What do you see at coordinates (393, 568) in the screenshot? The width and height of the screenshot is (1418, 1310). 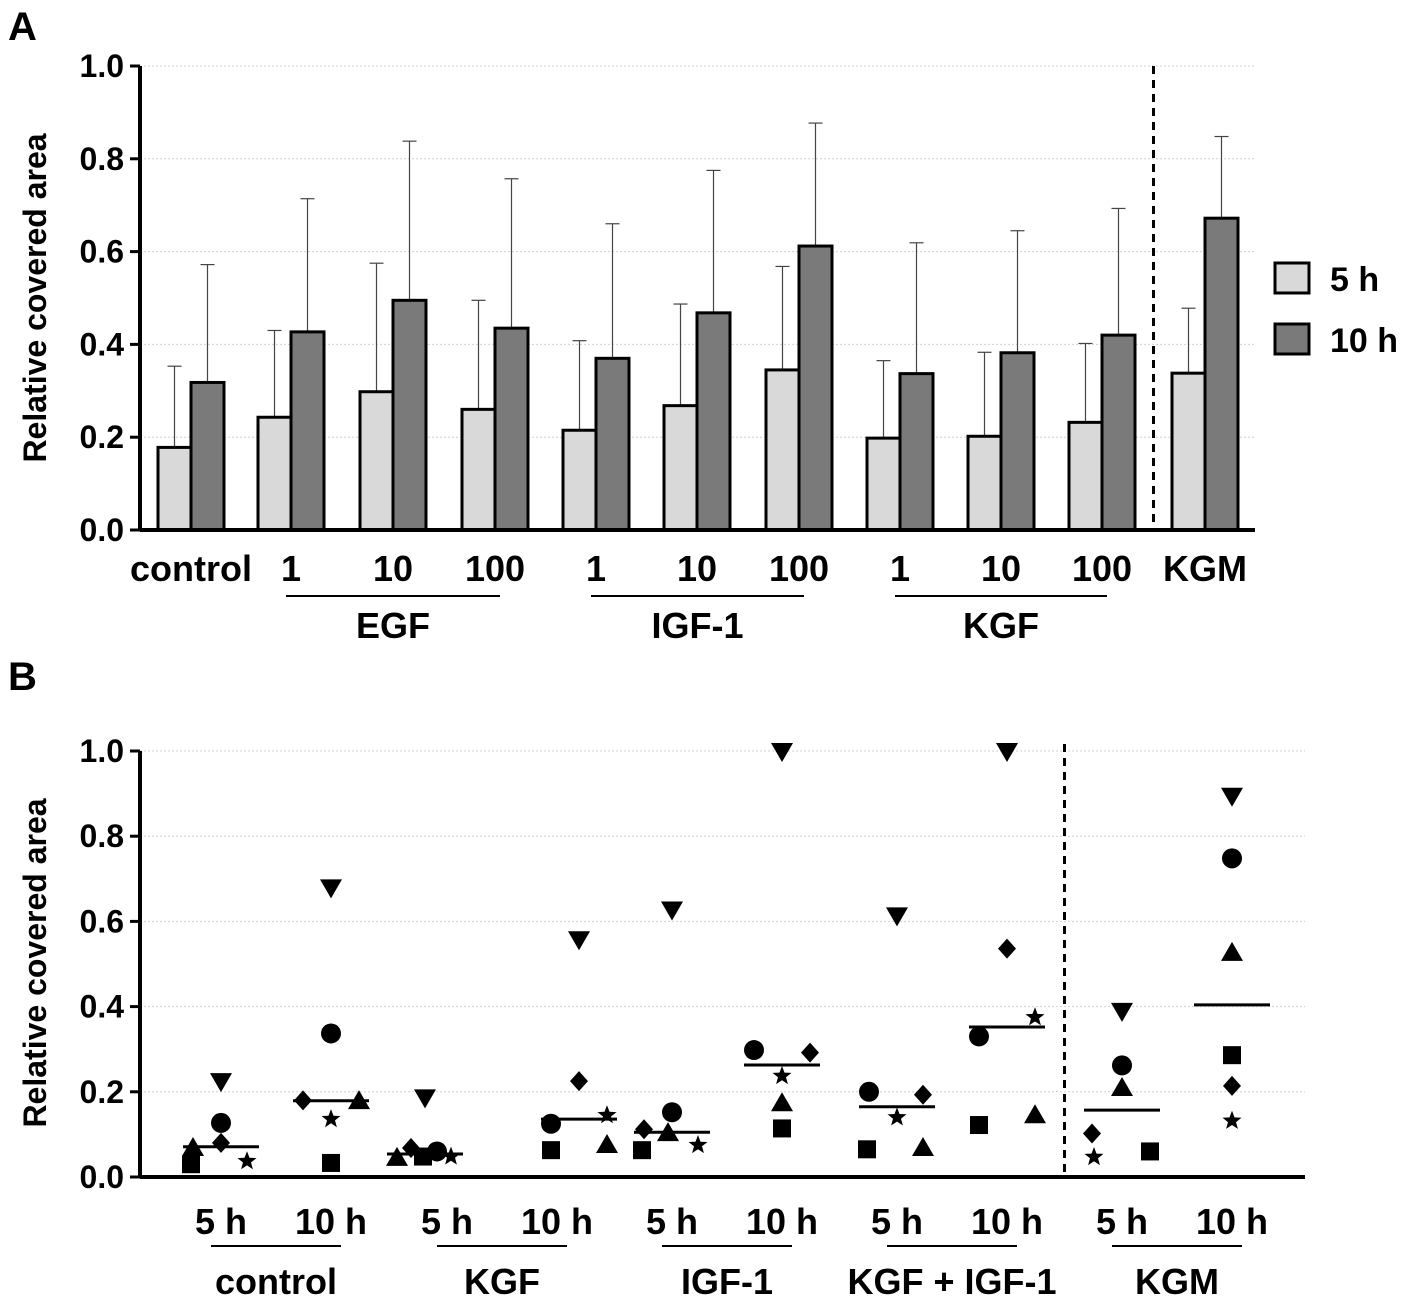 I see `x-tick-label: 10` at bounding box center [393, 568].